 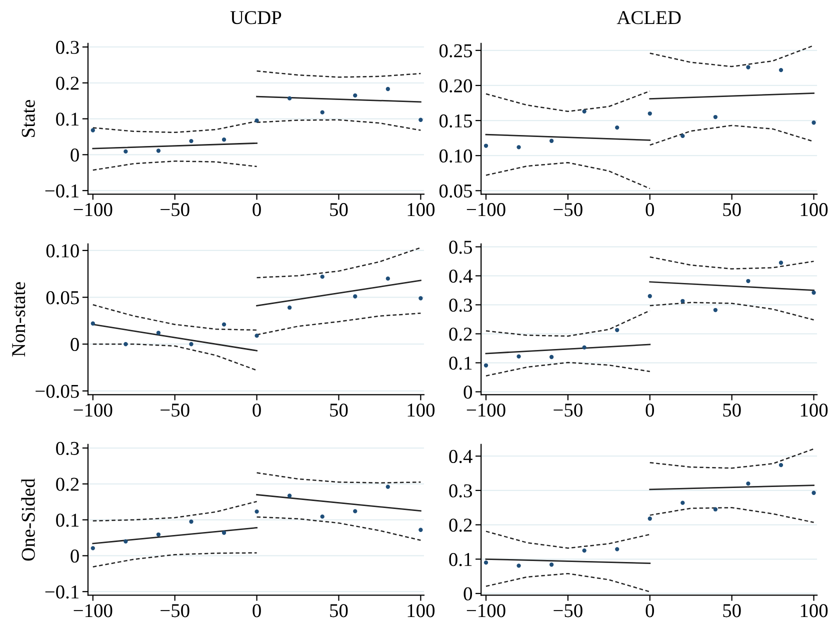 I want to click on y-axis-title: Non-state, so click(x=19, y=319).